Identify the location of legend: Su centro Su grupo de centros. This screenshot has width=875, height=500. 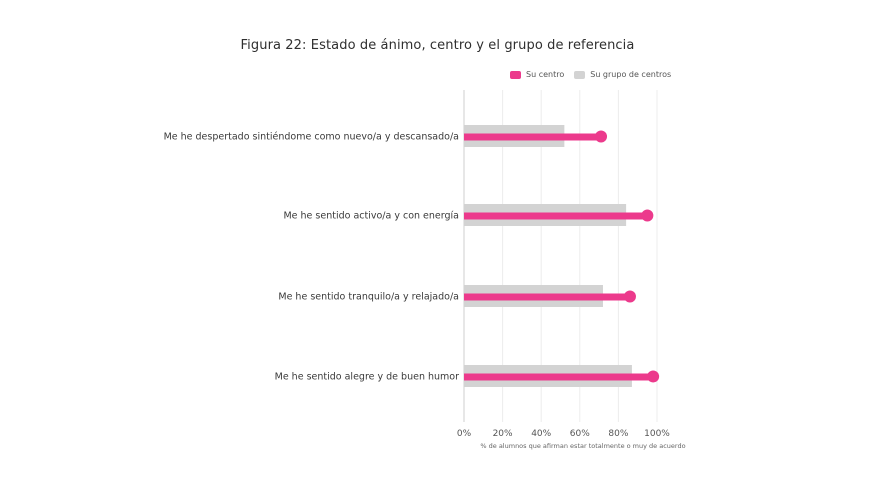
(590, 74).